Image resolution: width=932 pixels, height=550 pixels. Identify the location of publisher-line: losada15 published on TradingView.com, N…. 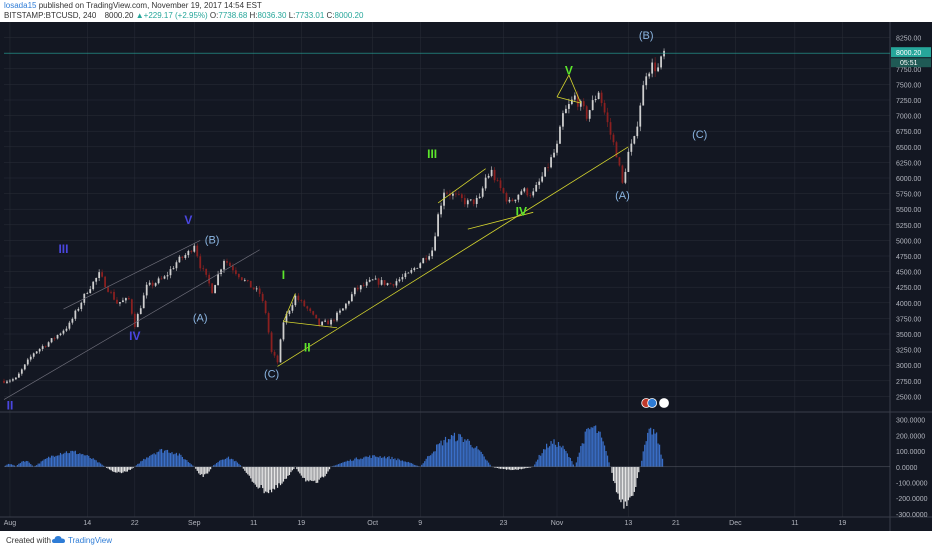
(133, 5).